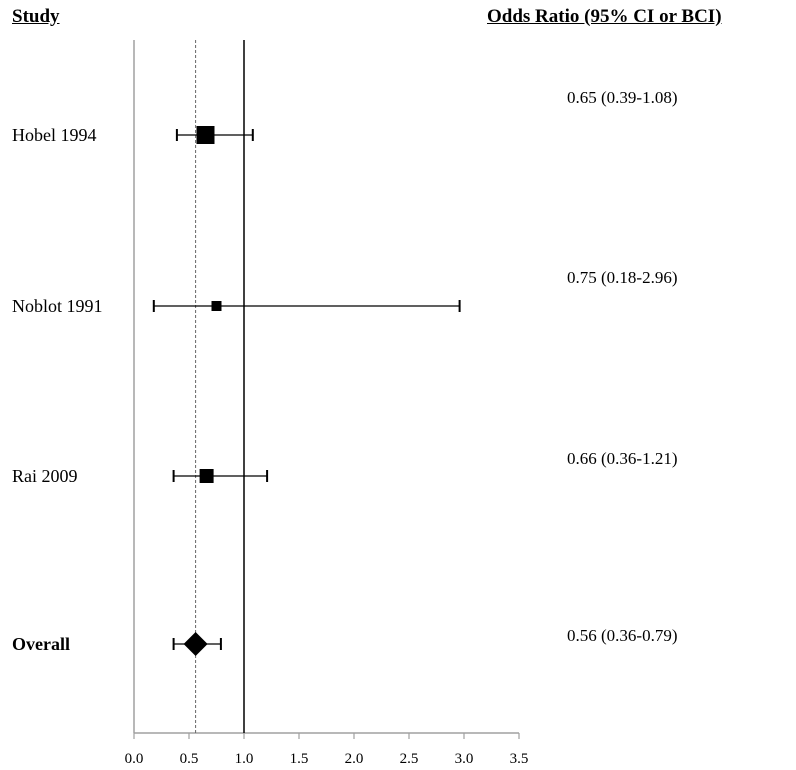  I want to click on point-estimate-noblot-1991, so click(216, 306).